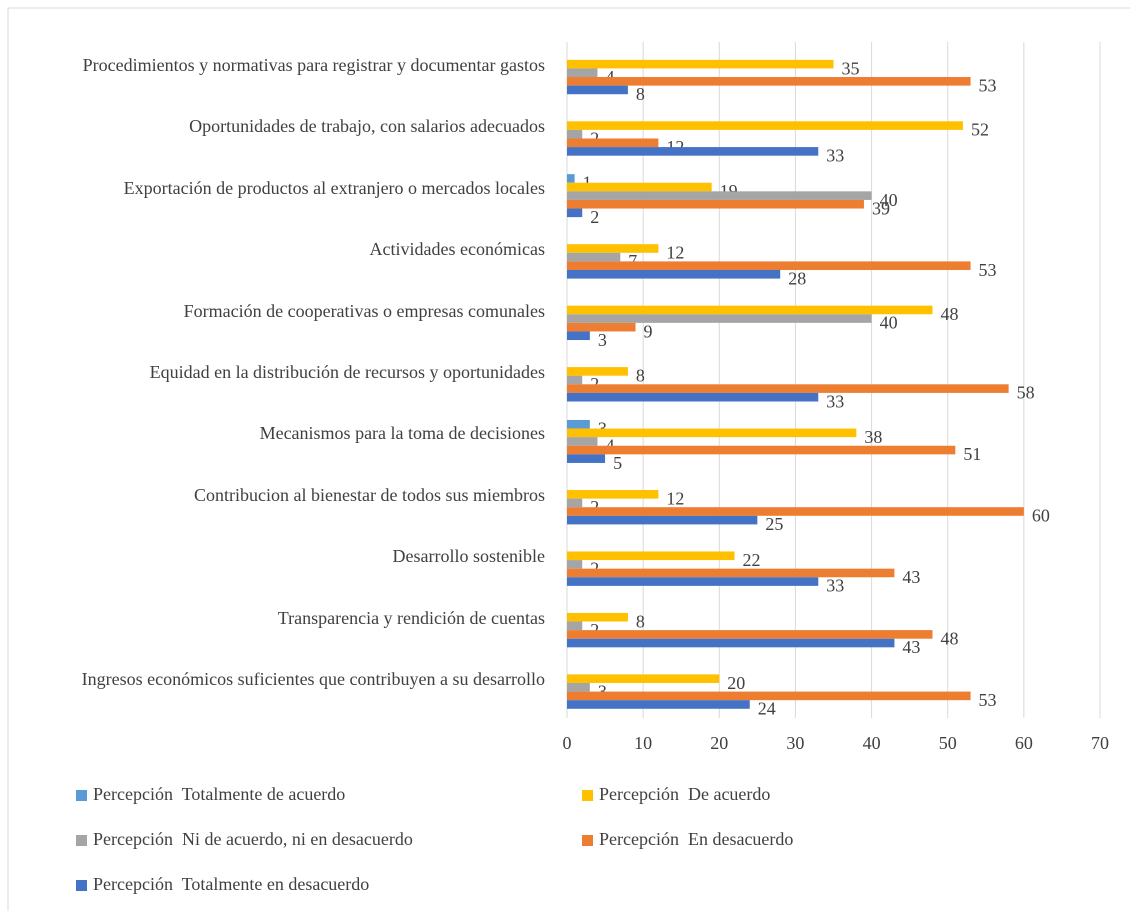 The width and height of the screenshot is (1130, 911). I want to click on data-label: 7, so click(632, 261).